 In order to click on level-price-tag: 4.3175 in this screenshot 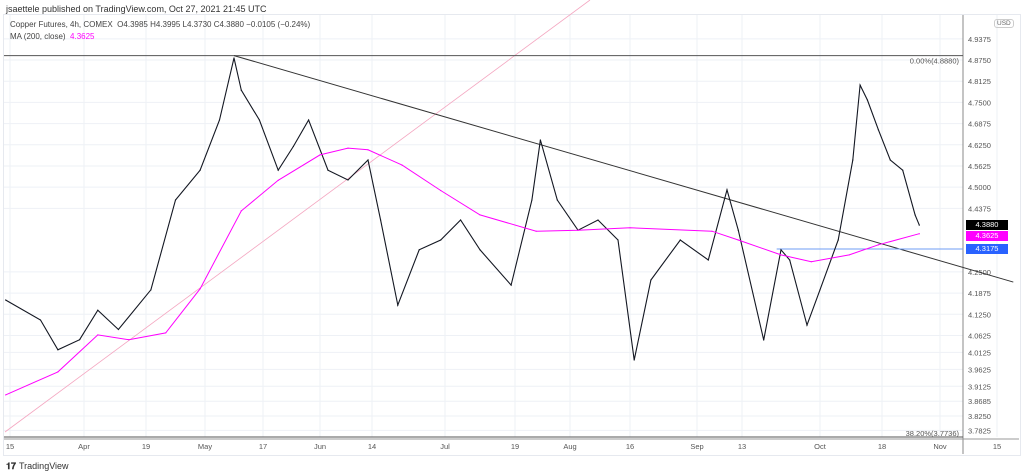, I will do `click(987, 248)`.